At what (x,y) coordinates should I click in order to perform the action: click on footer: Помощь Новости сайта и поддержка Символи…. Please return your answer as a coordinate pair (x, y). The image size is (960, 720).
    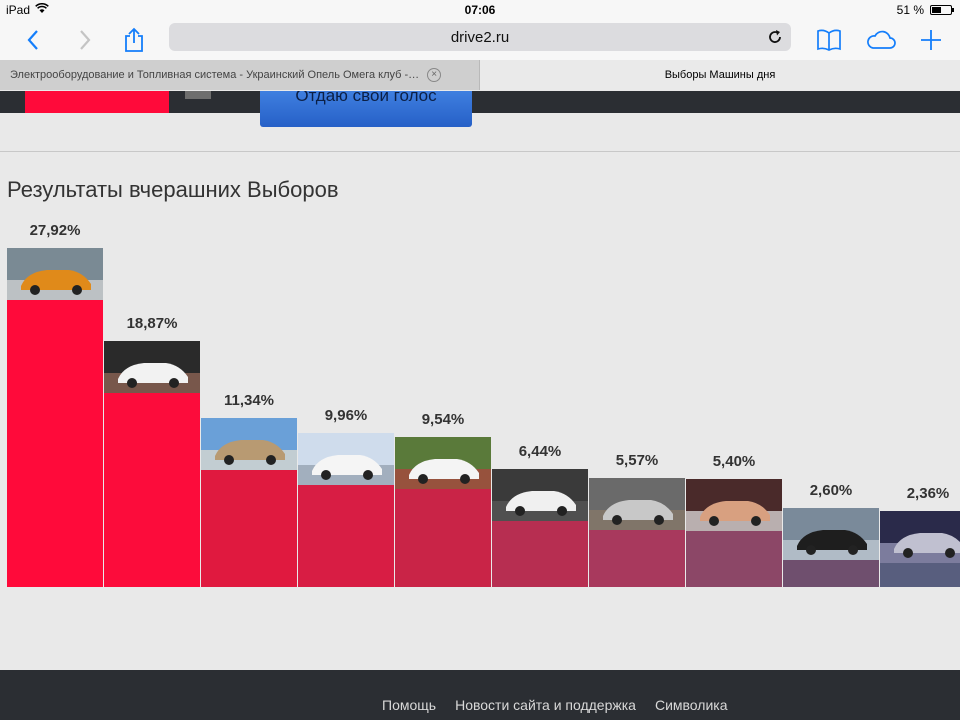
    Looking at the image, I should click on (480, 695).